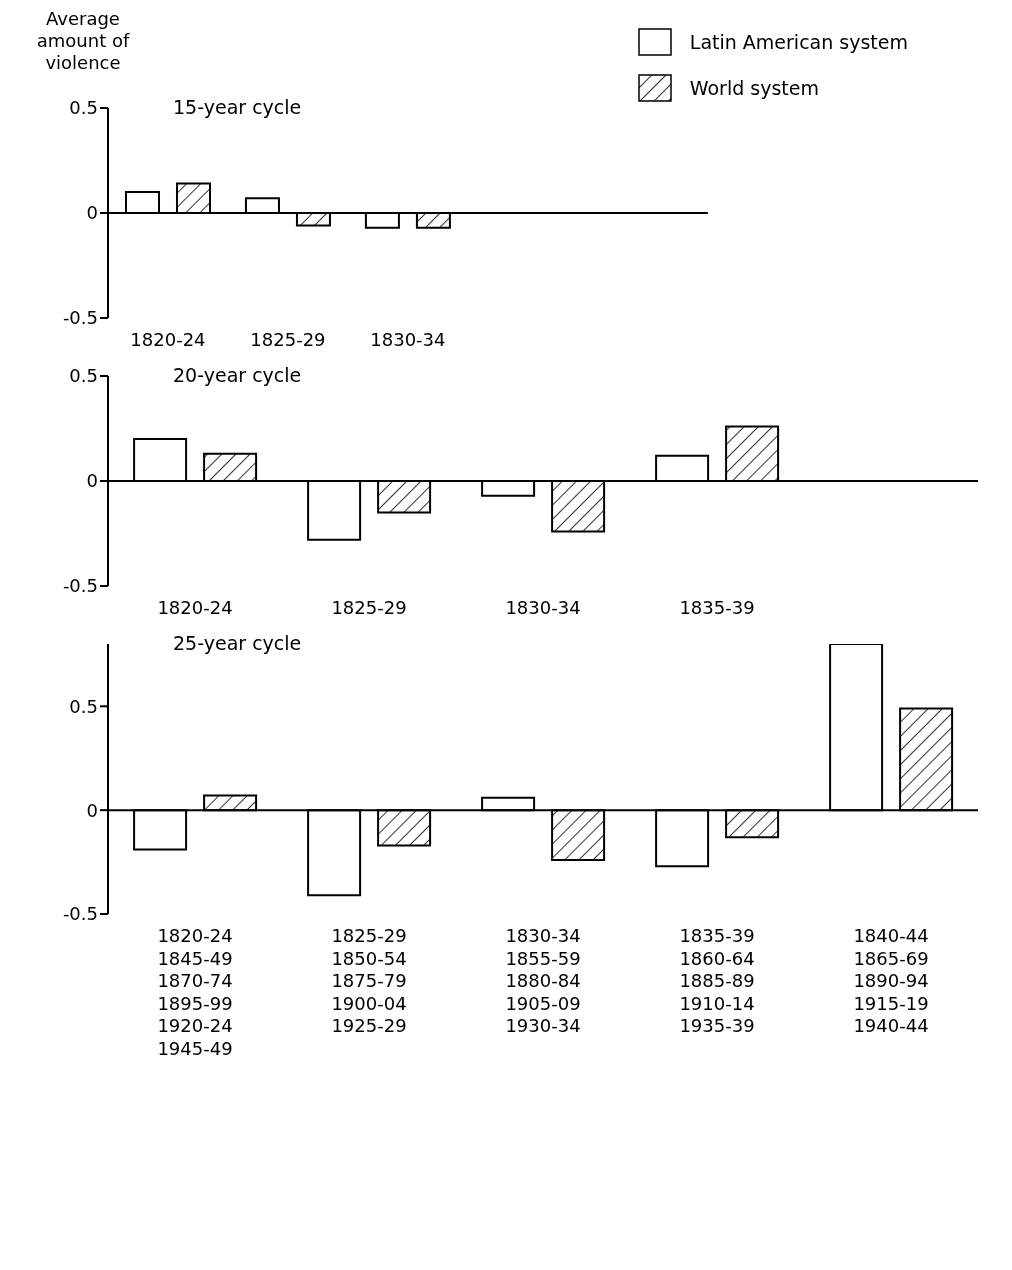 Image resolution: width=1012 pixels, height=1270 pixels. I want to click on x-tick-label: 1835-39 1860-64 1885-89 1910-14 1935-39, so click(717, 981).